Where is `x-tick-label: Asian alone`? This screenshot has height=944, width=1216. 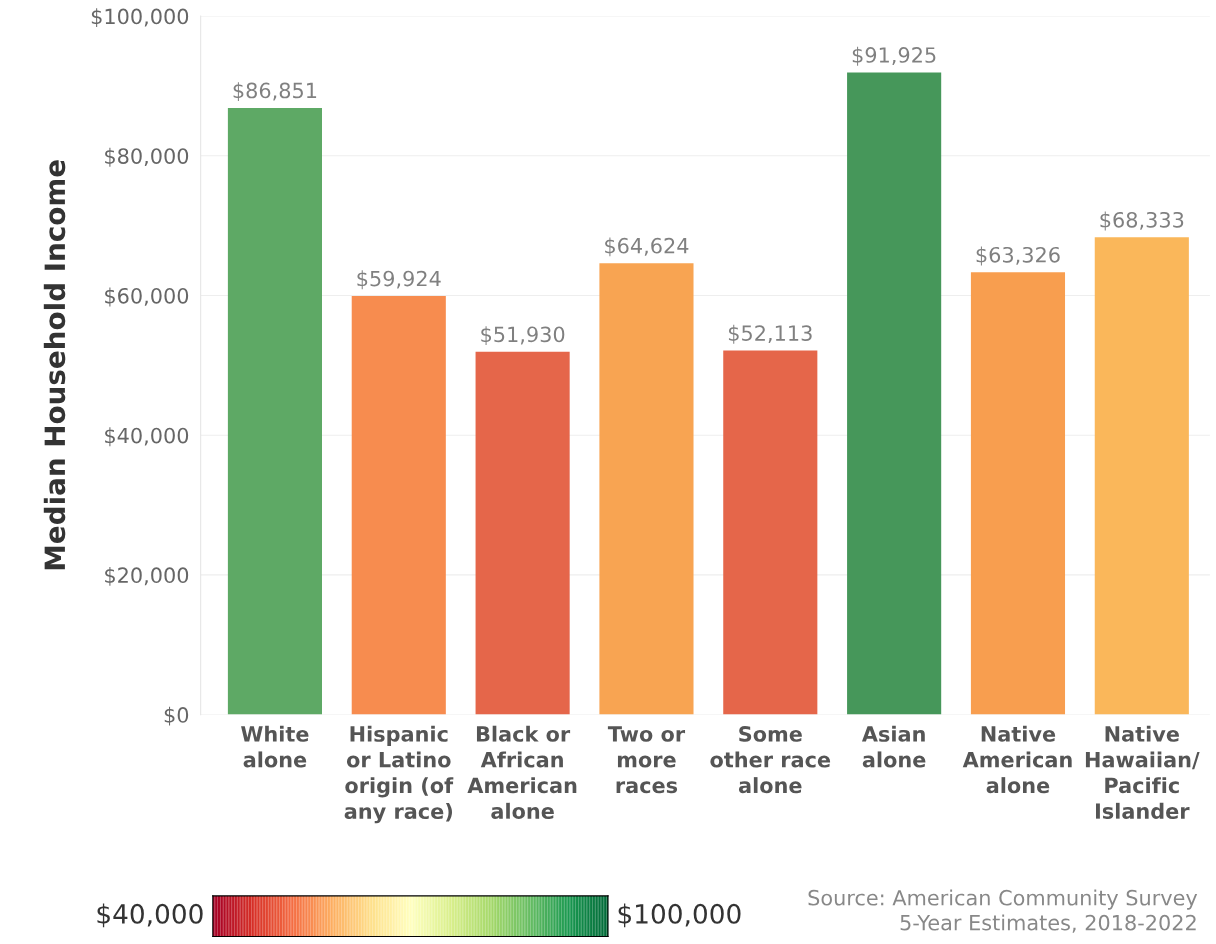 x-tick-label: Asian alone is located at coordinates (893, 746).